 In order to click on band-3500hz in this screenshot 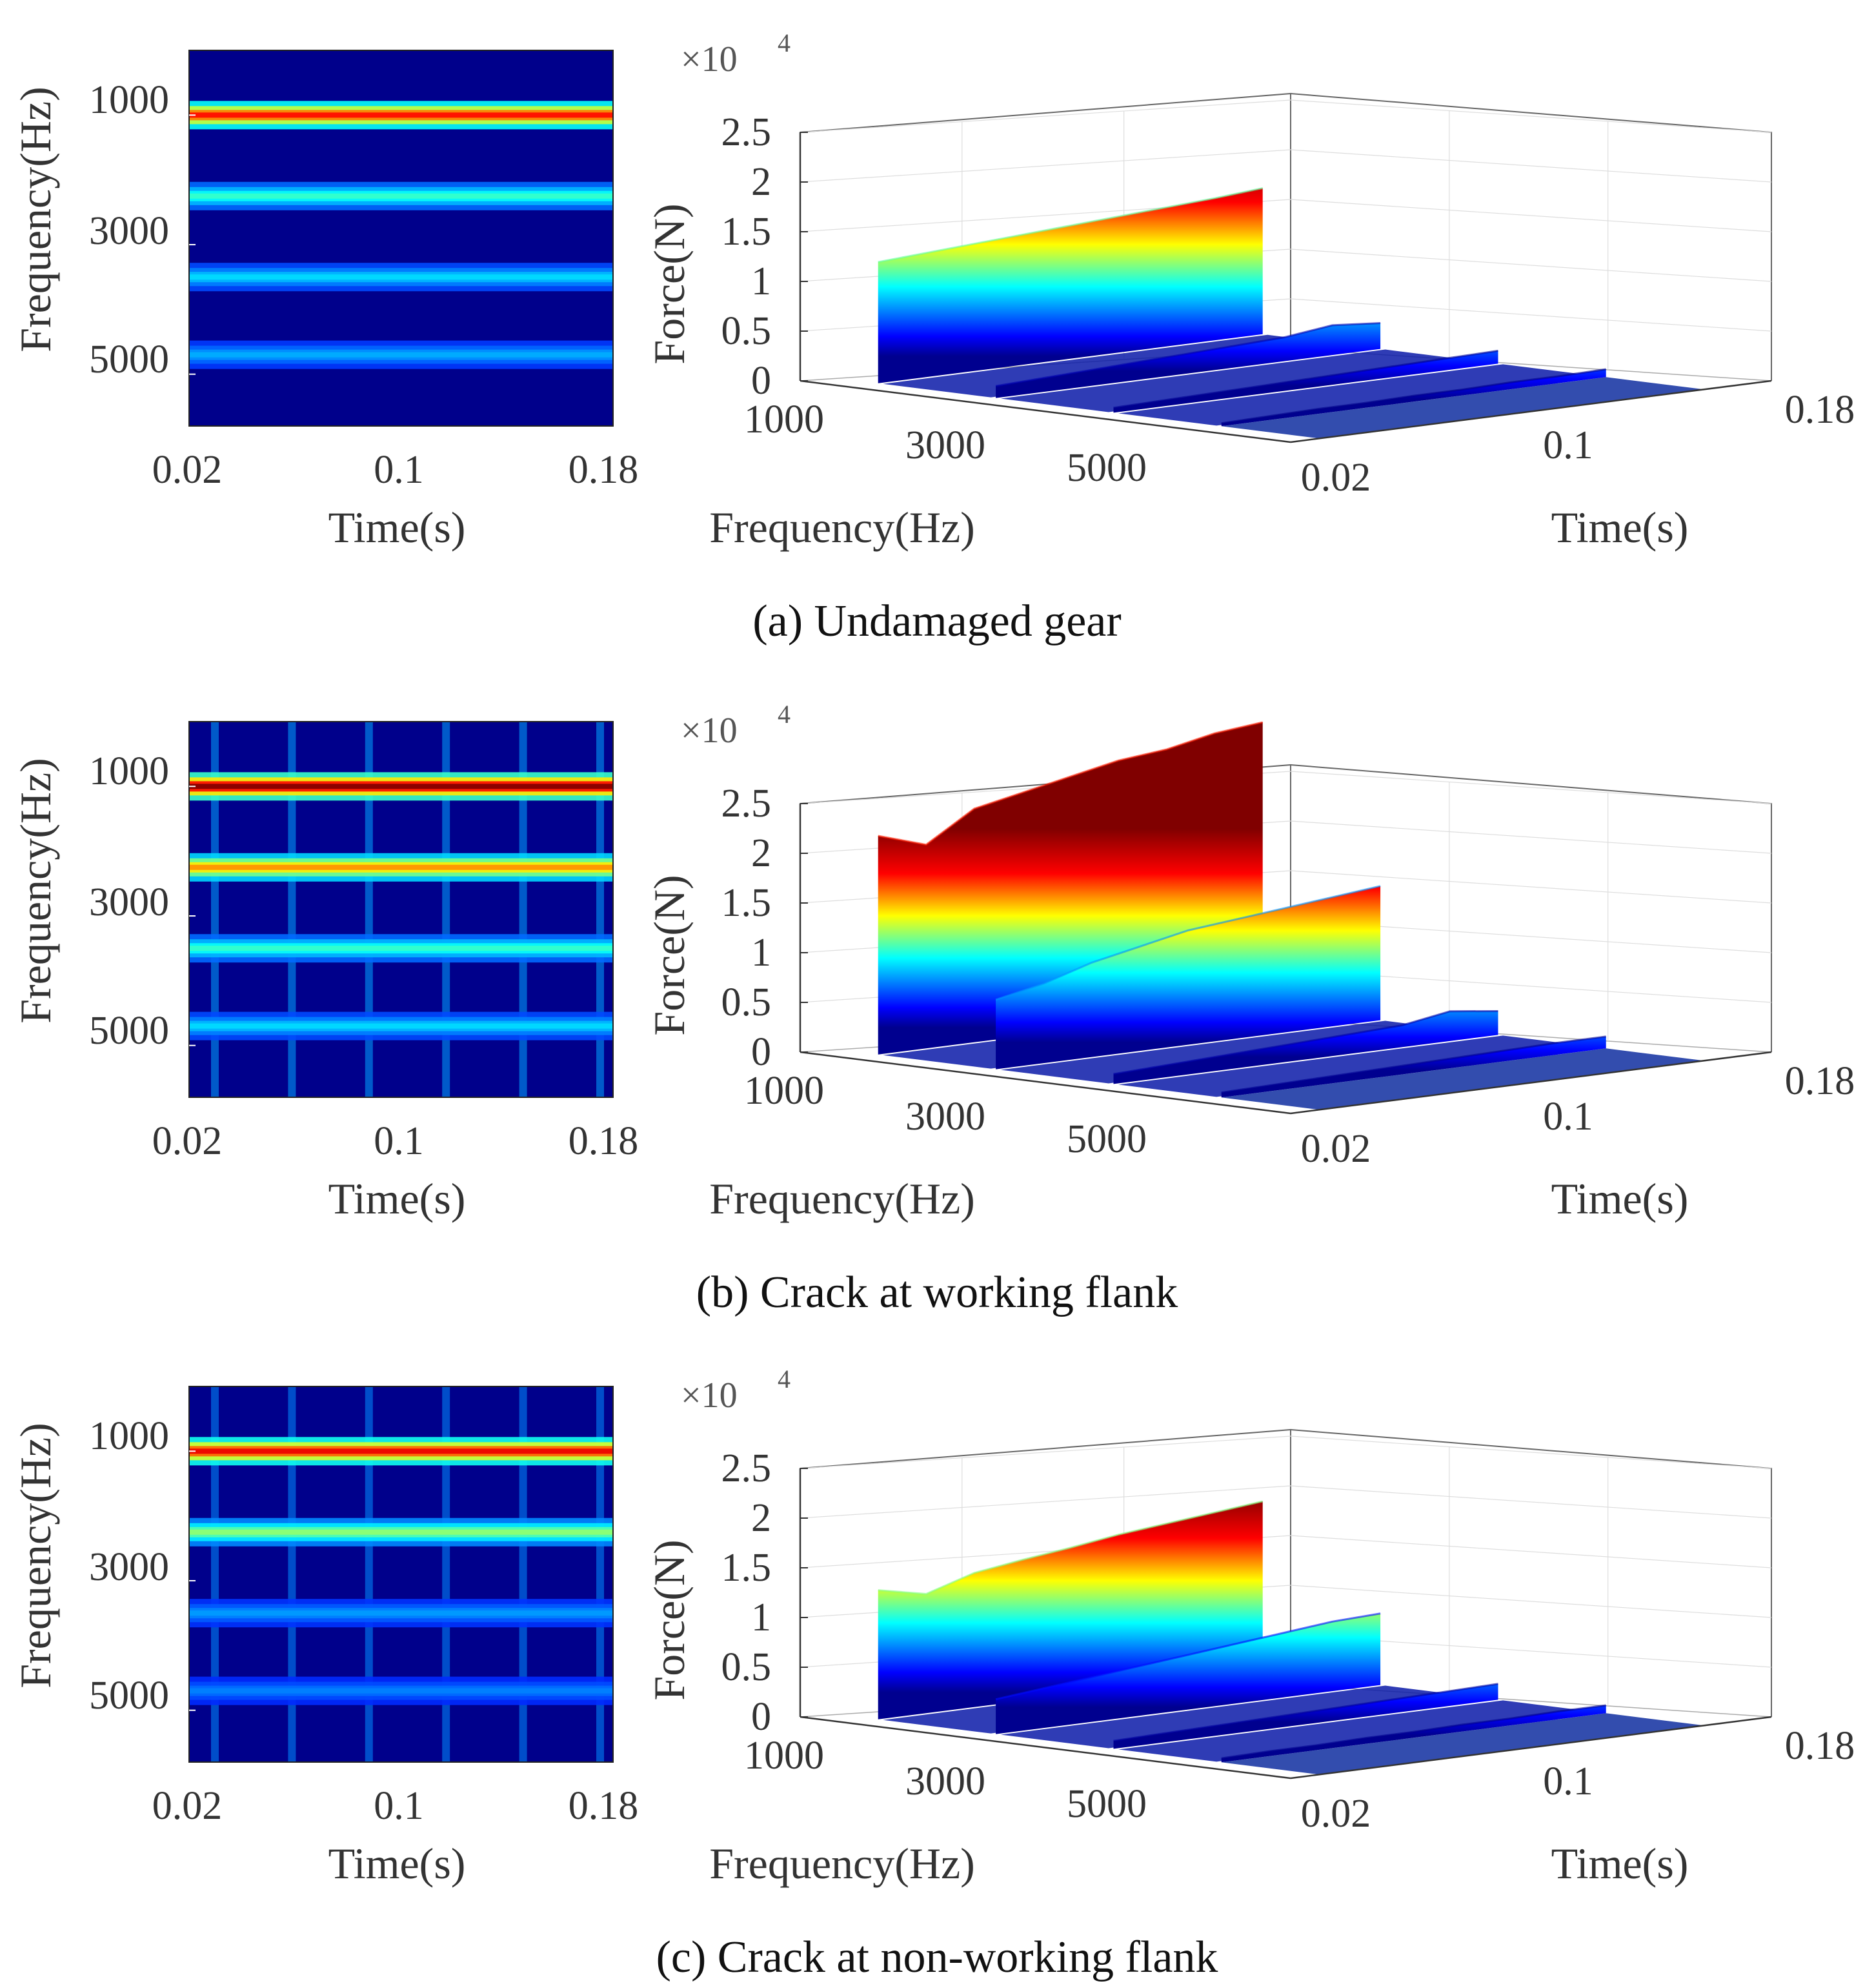, I will do `click(401, 1613)`.